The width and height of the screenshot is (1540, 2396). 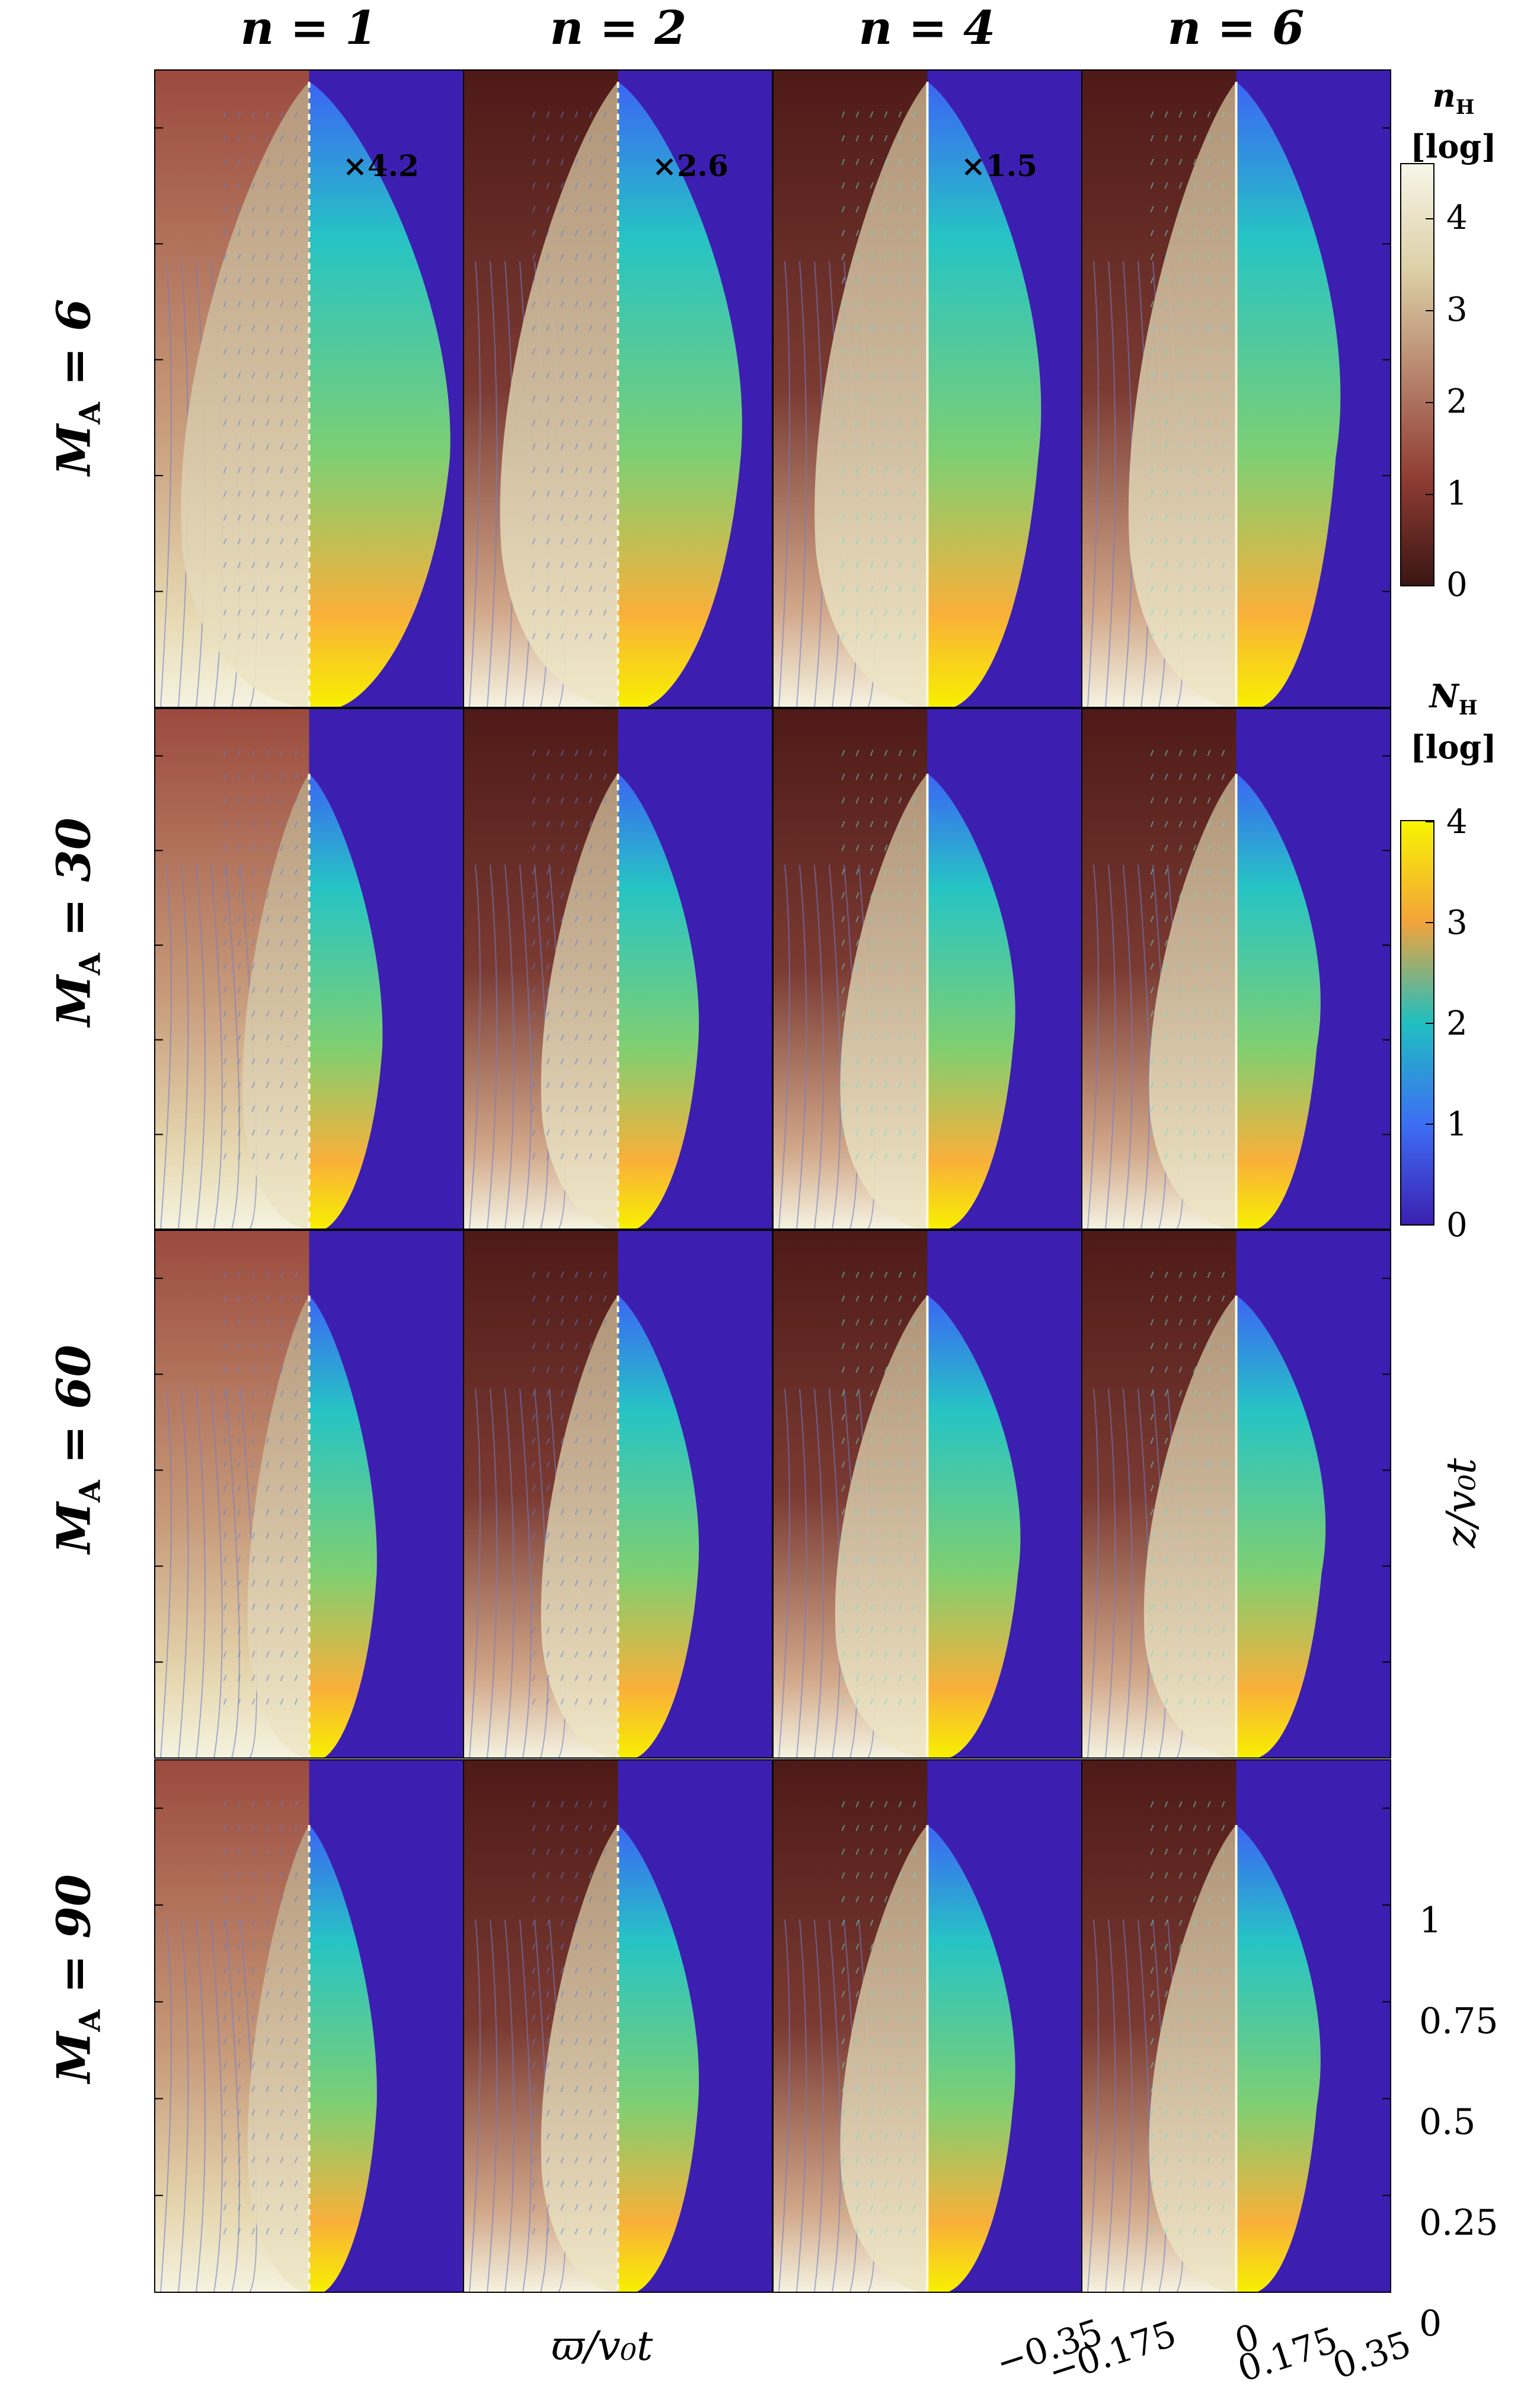 What do you see at coordinates (346, 1001) in the screenshot?
I see `bubble-right` at bounding box center [346, 1001].